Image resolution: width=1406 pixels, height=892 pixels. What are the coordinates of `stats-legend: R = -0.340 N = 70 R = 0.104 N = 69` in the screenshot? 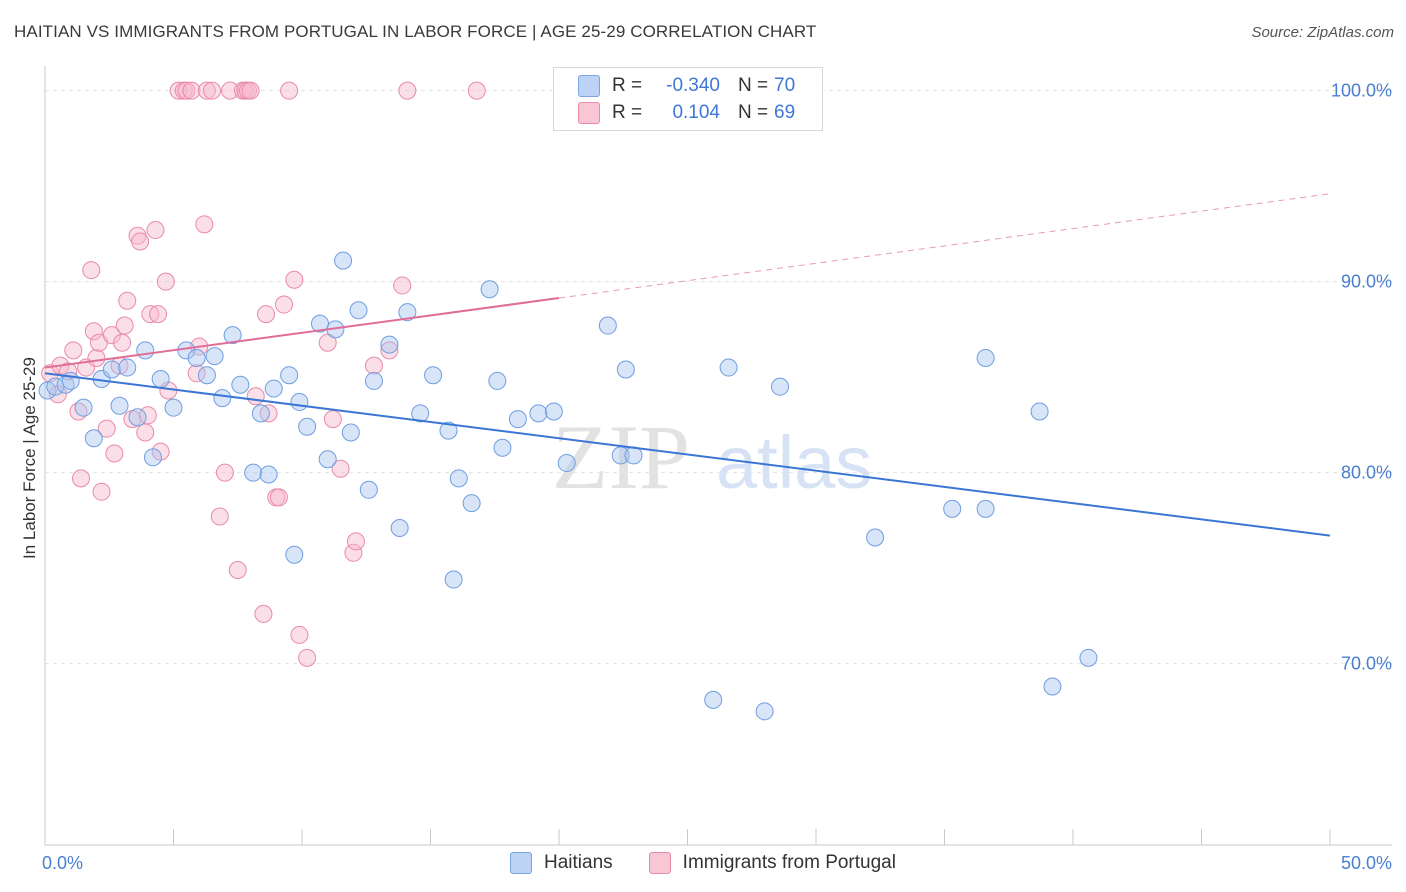 It's located at (688, 99).